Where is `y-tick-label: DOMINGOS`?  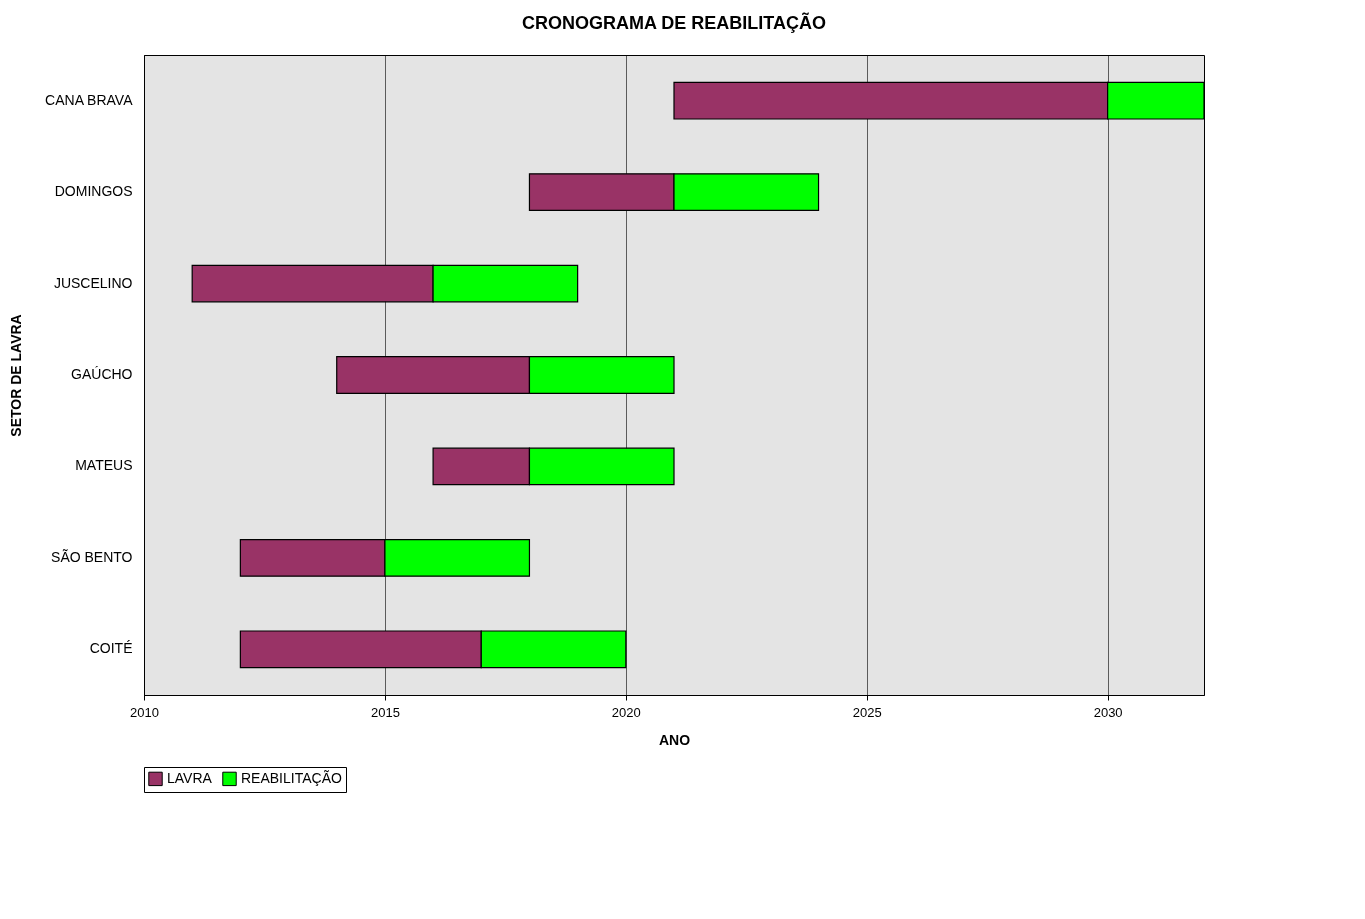 y-tick-label: DOMINGOS is located at coordinates (93, 191).